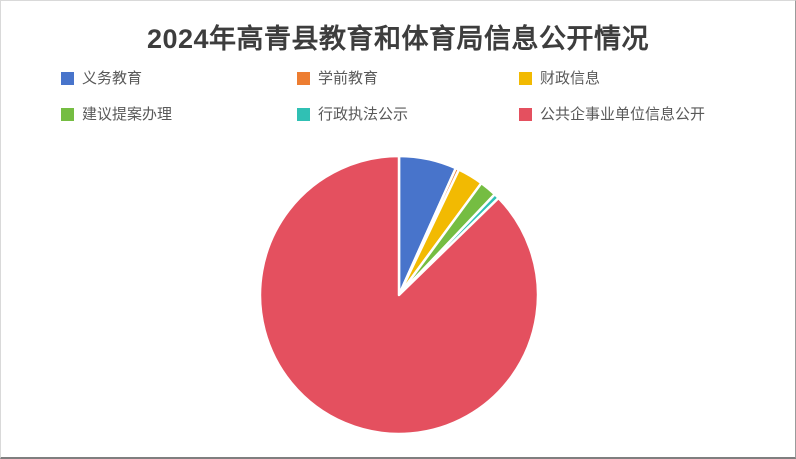 The image size is (796, 459). What do you see at coordinates (612, 114) in the screenshot?
I see `legend-item-6: 公共企事业单位信息公开` at bounding box center [612, 114].